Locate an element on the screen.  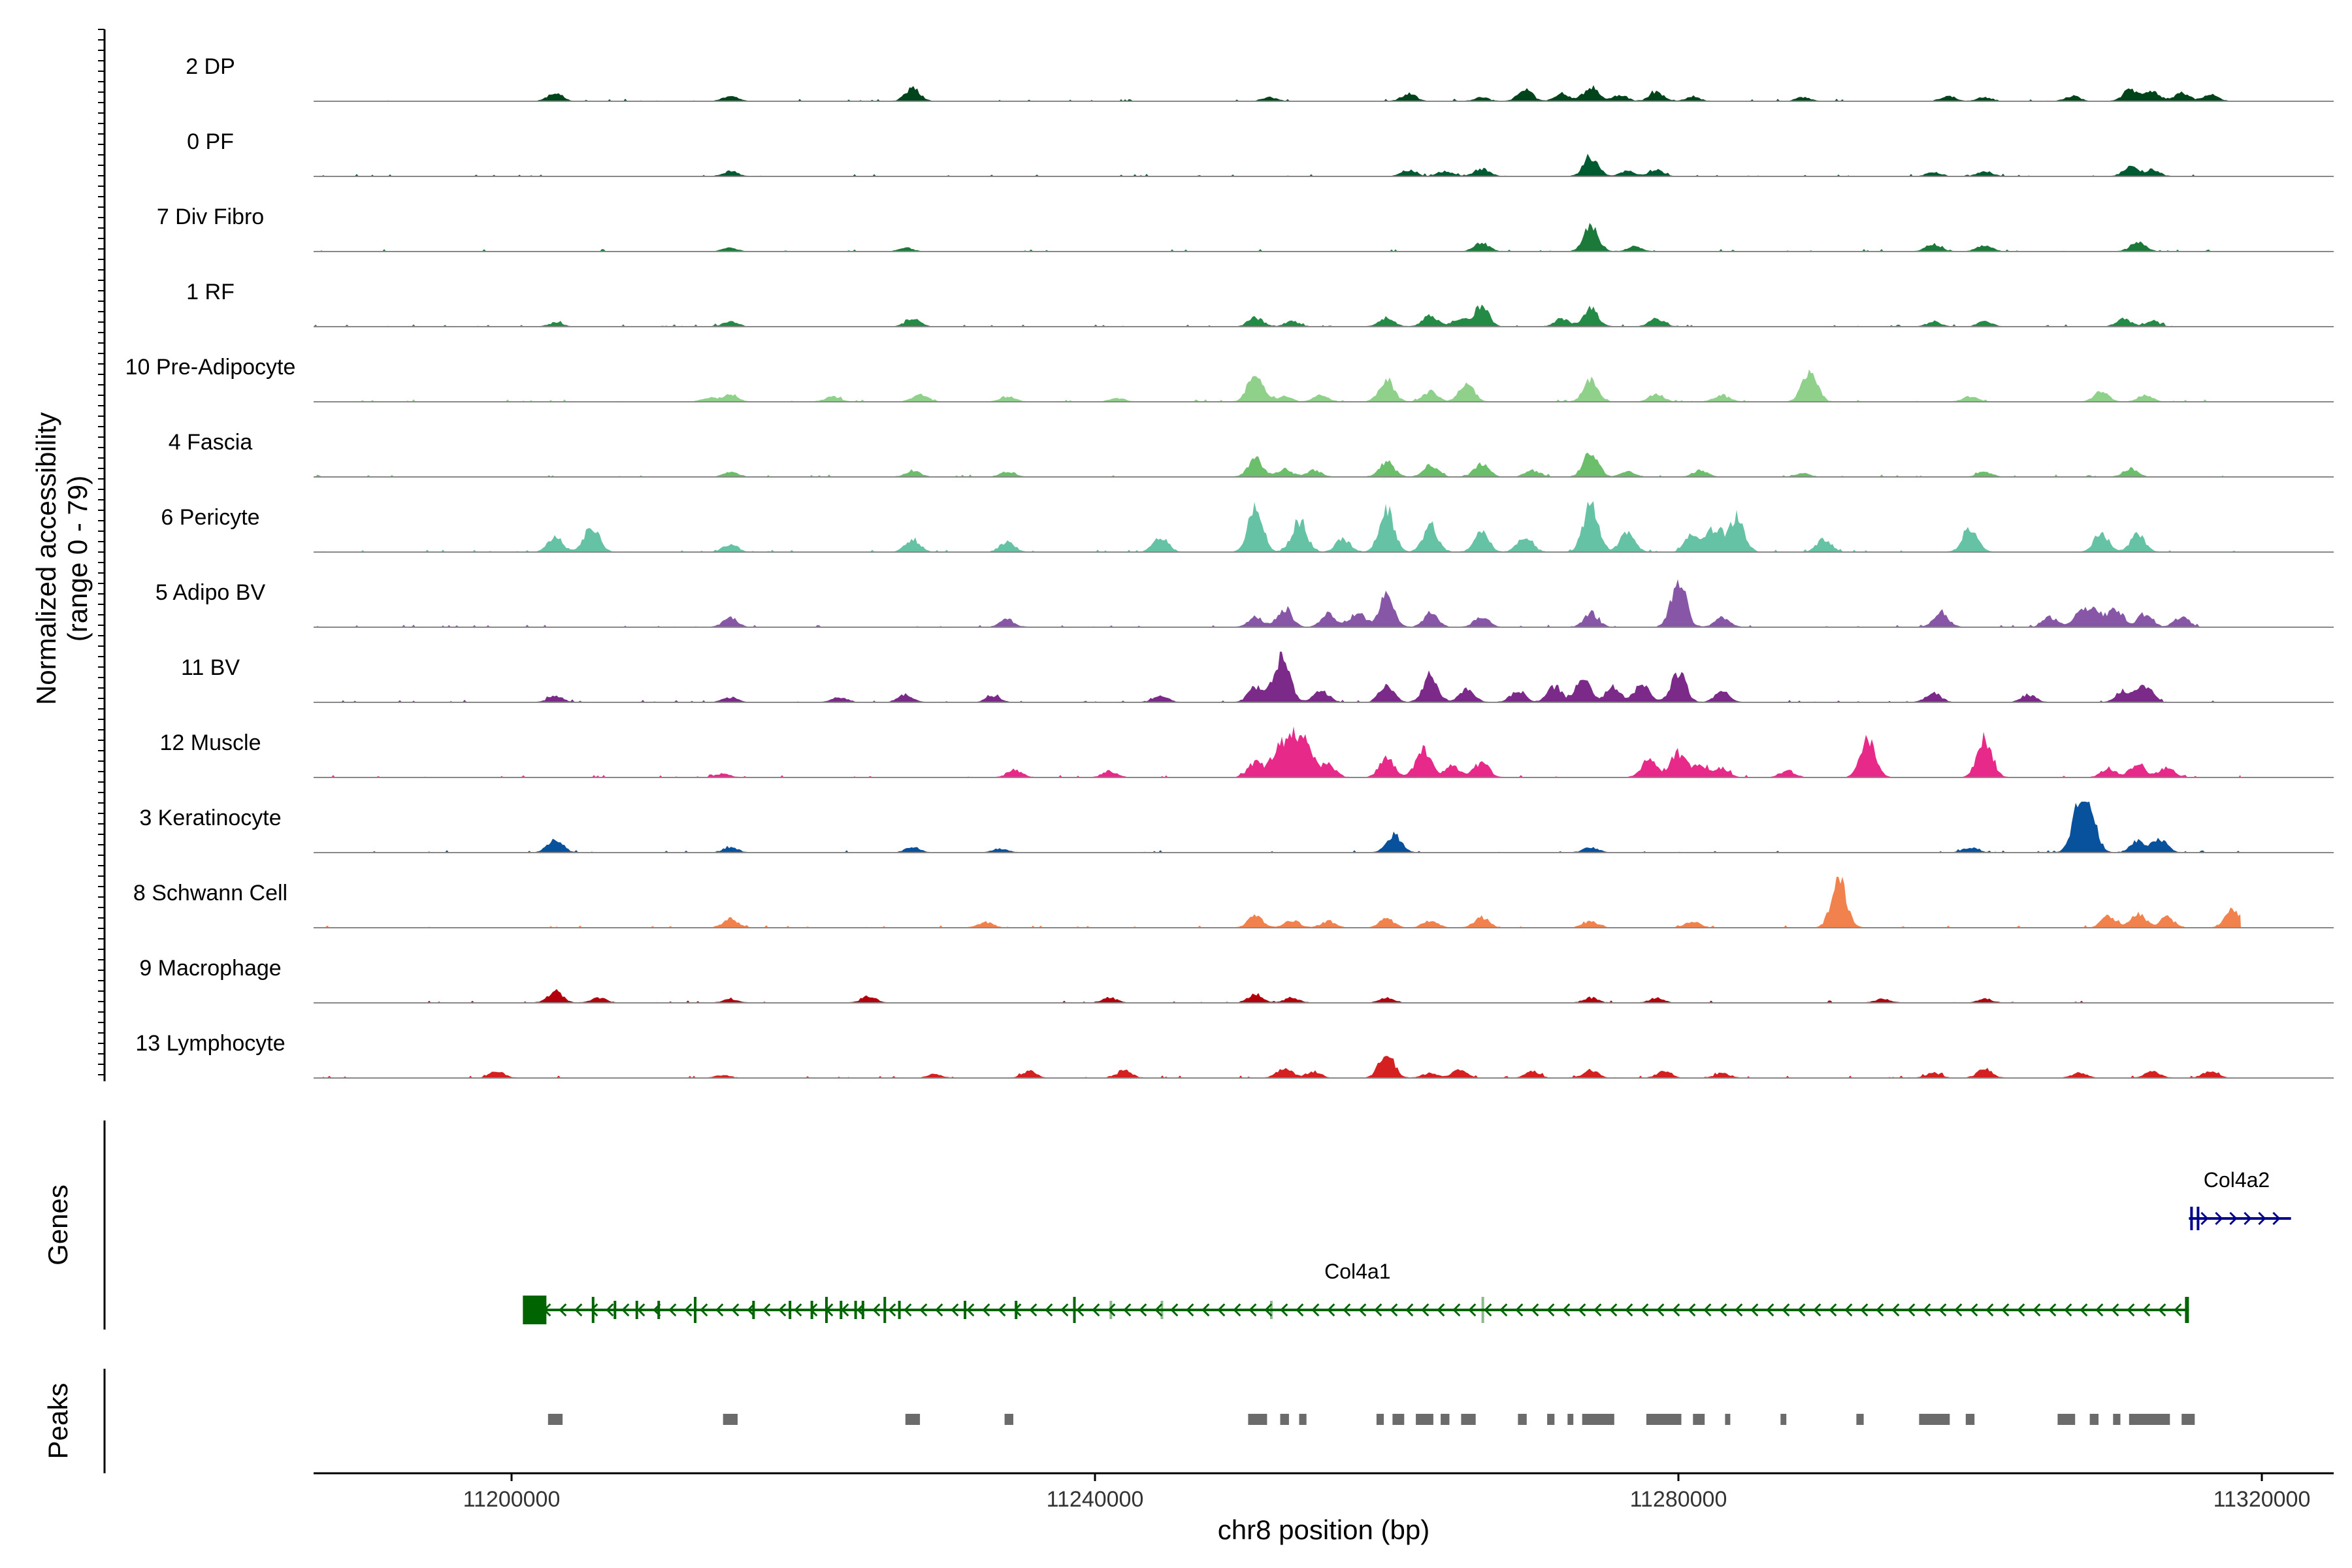
x-tick-label: 11200000 is located at coordinates (512, 1499).